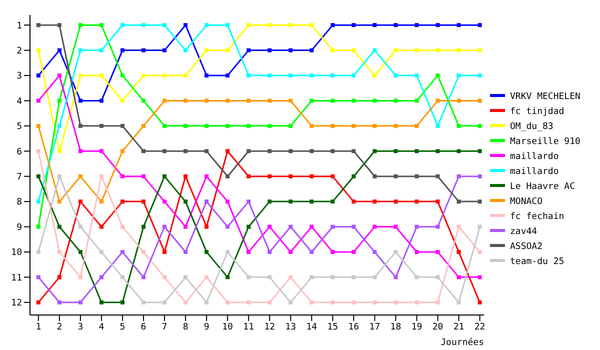 This screenshot has width=600, height=350. I want to click on x-tick-label: 1, so click(39, 327).